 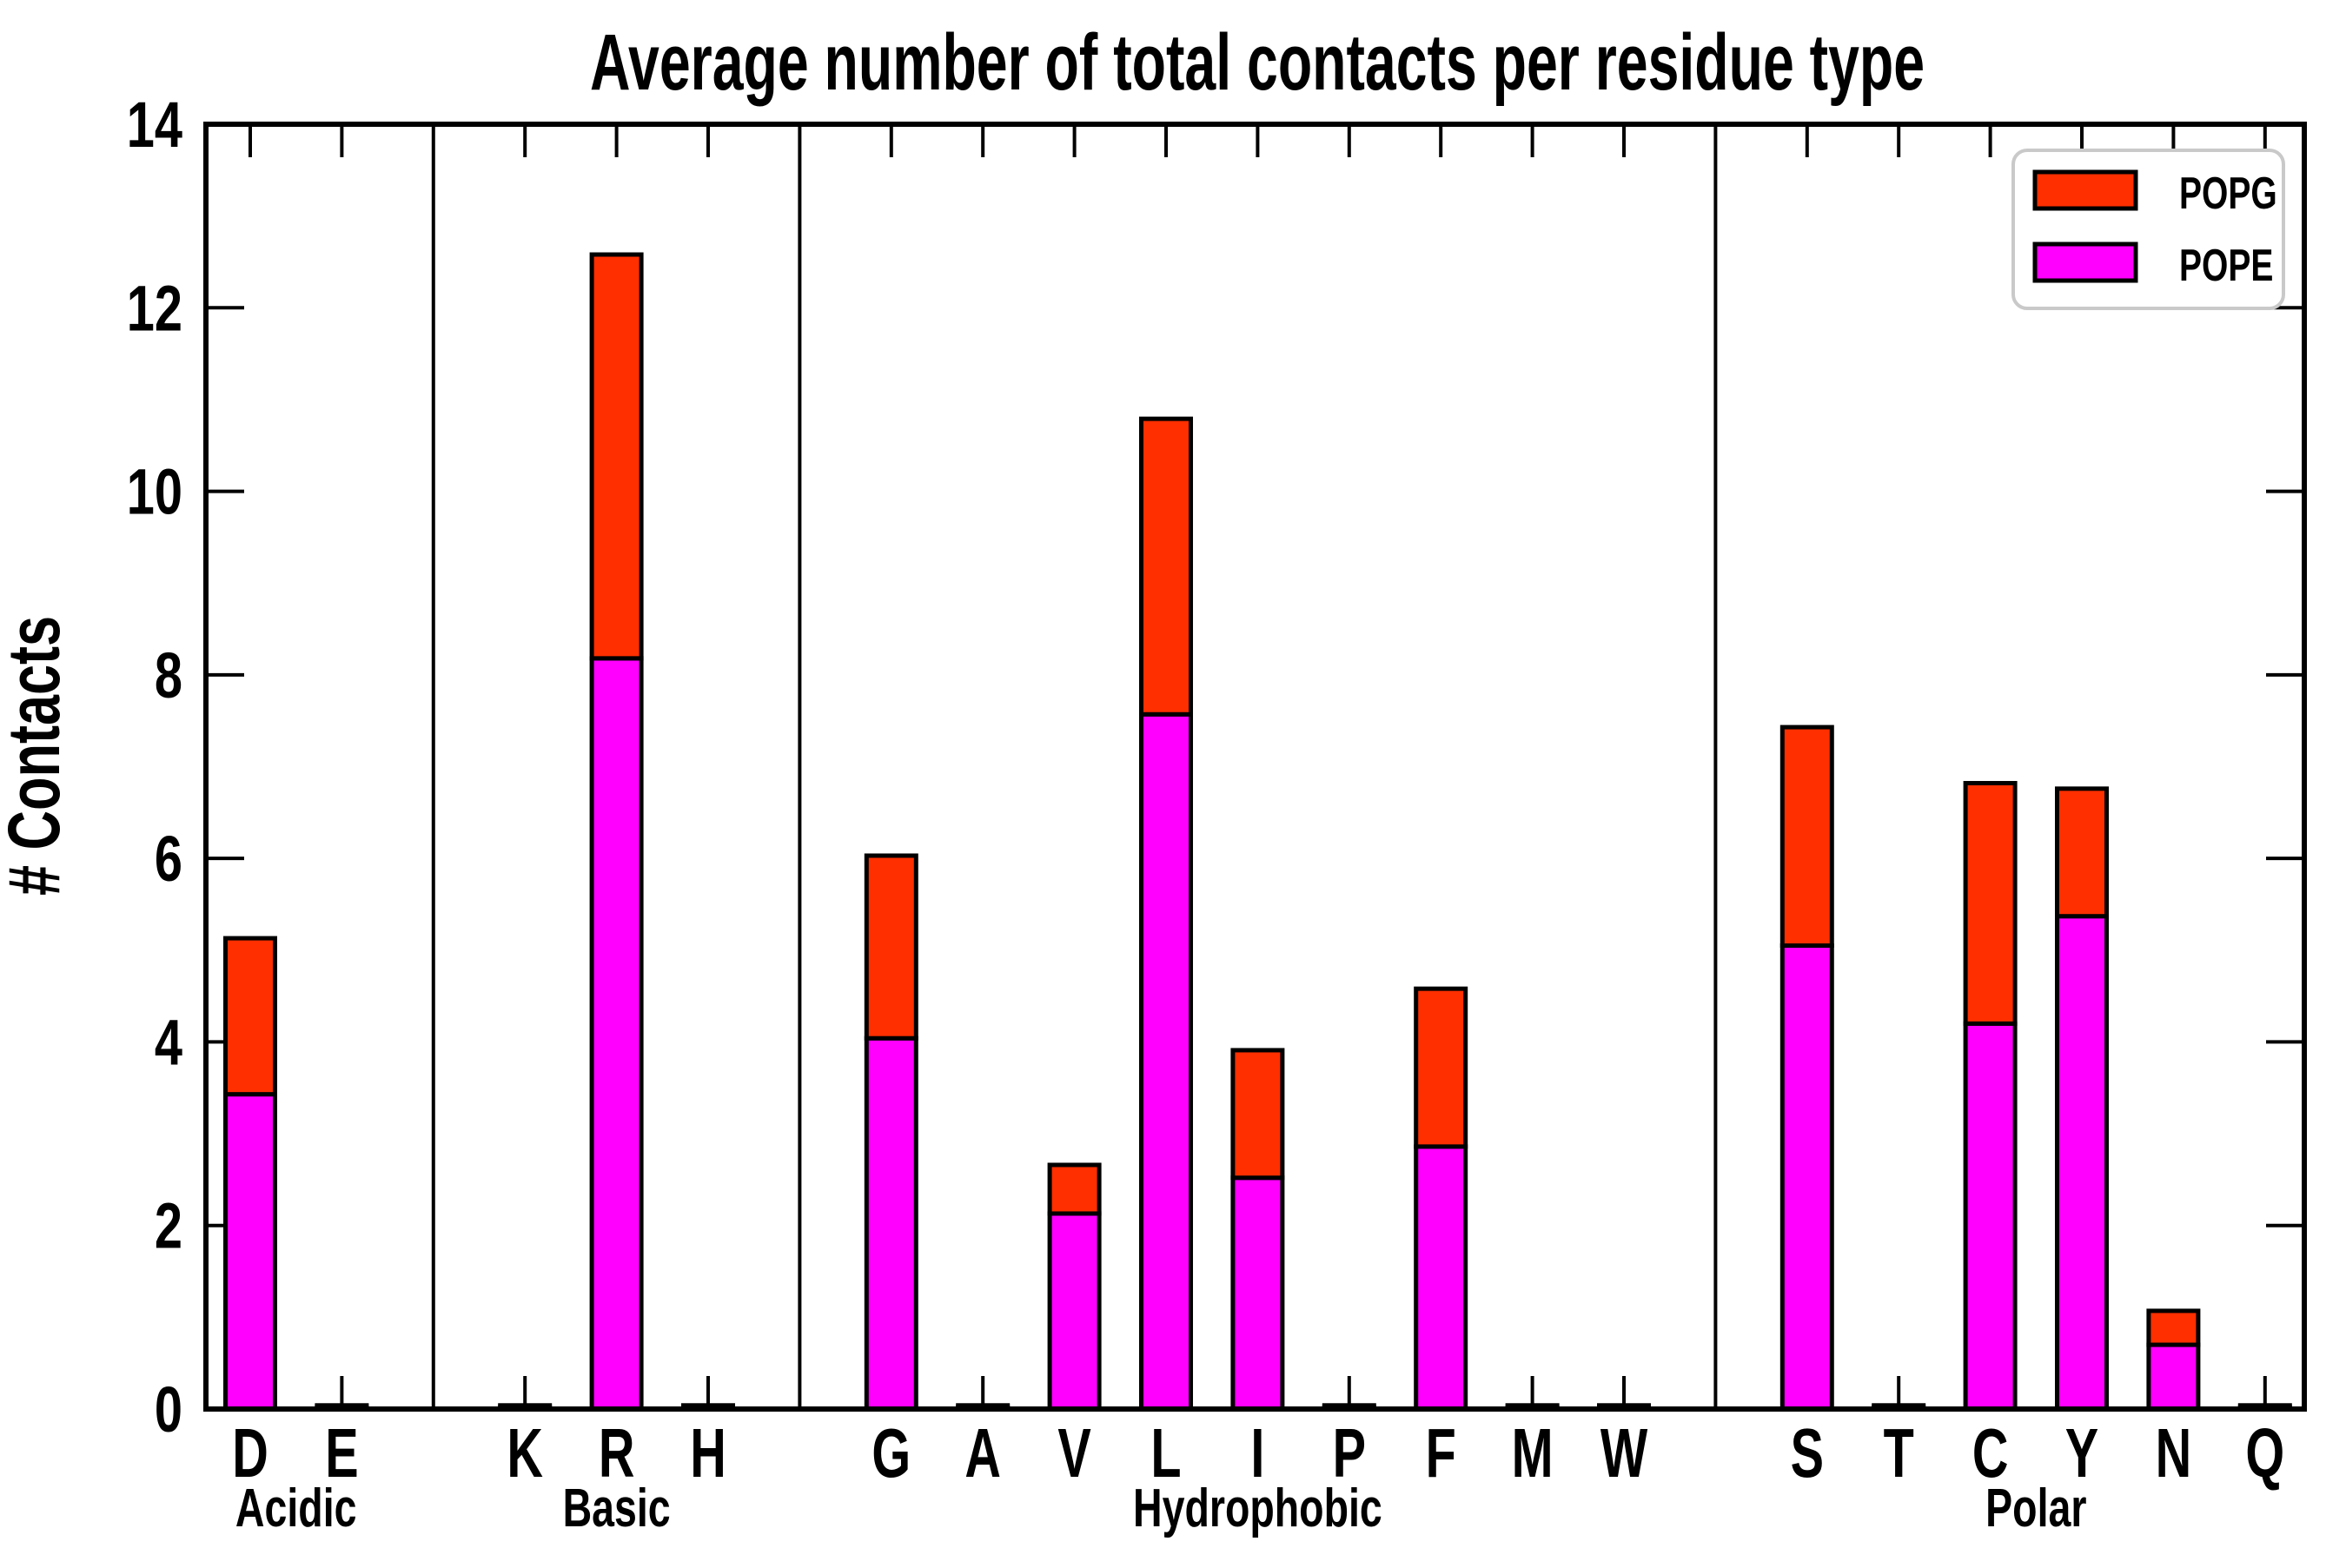 What do you see at coordinates (2082, 852) in the screenshot?
I see `bar-Y-popg` at bounding box center [2082, 852].